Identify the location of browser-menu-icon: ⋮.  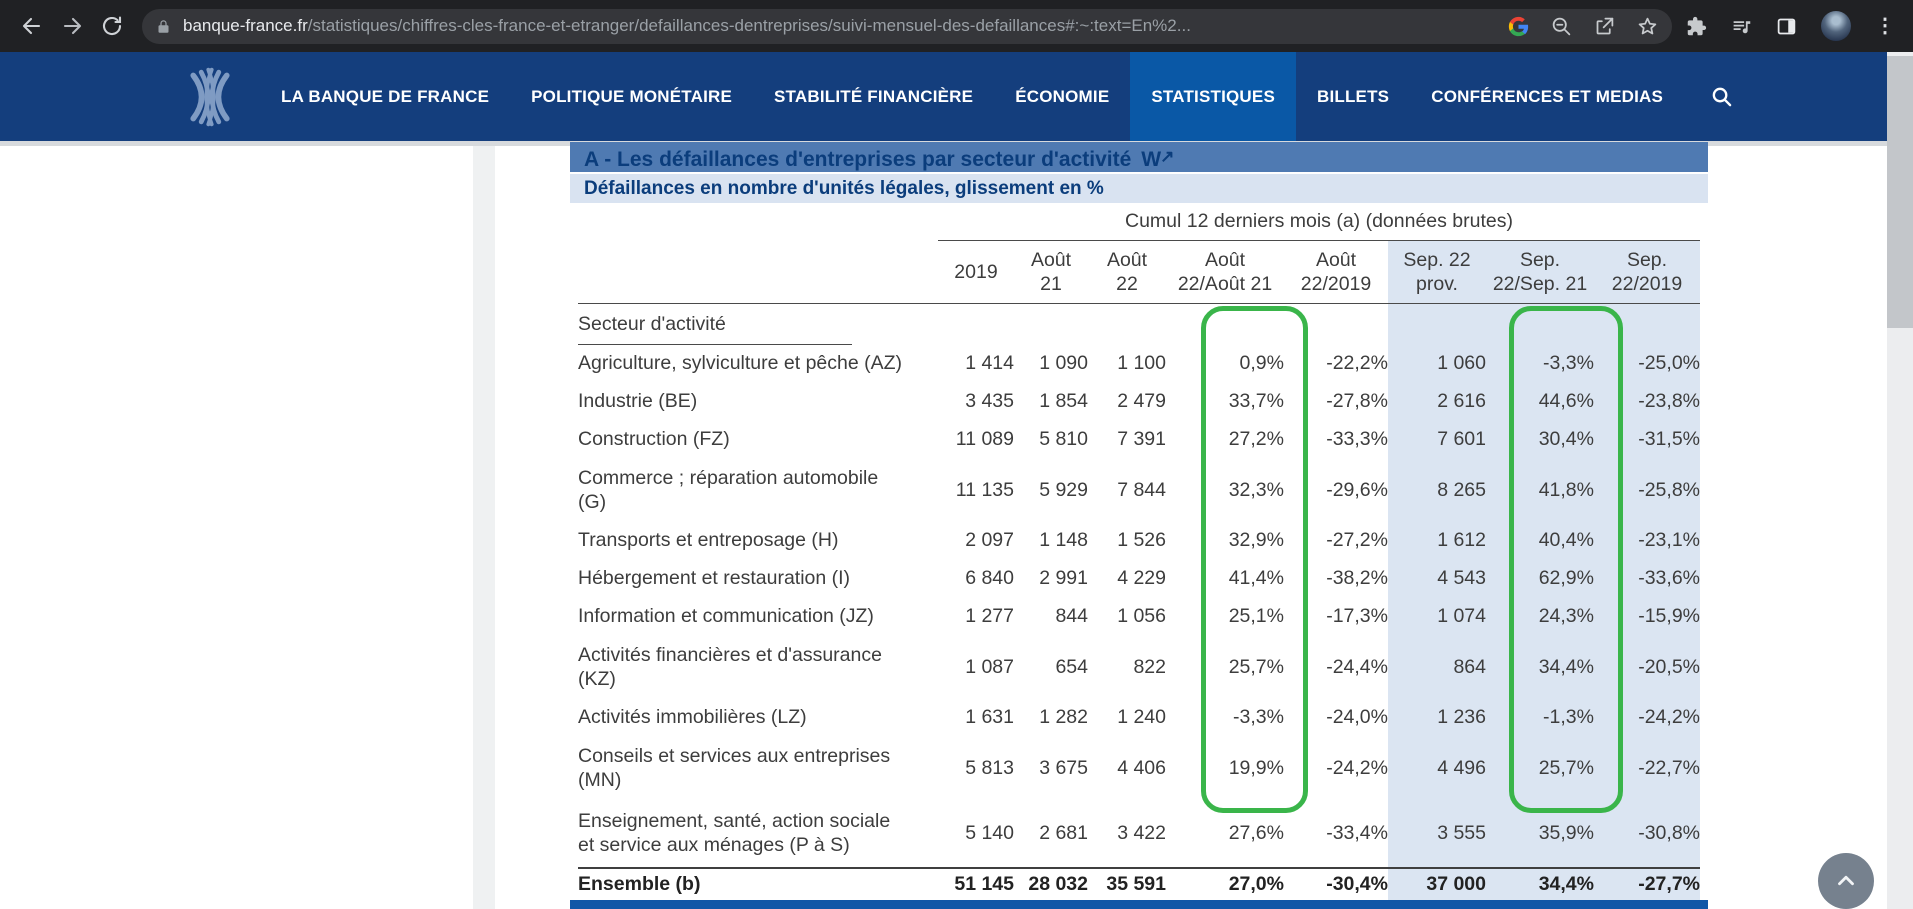
(1885, 26).